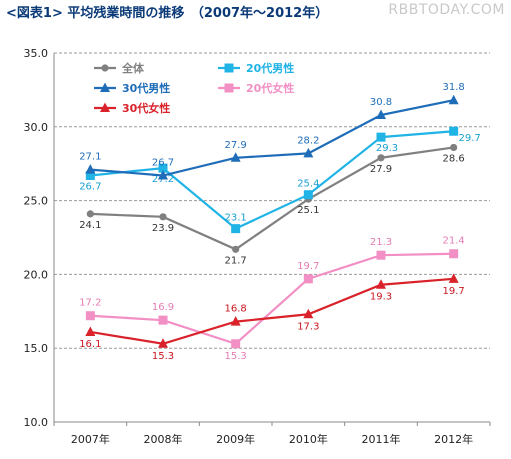 The image size is (511, 459). I want to click on data-label: 16.1, so click(90, 344).